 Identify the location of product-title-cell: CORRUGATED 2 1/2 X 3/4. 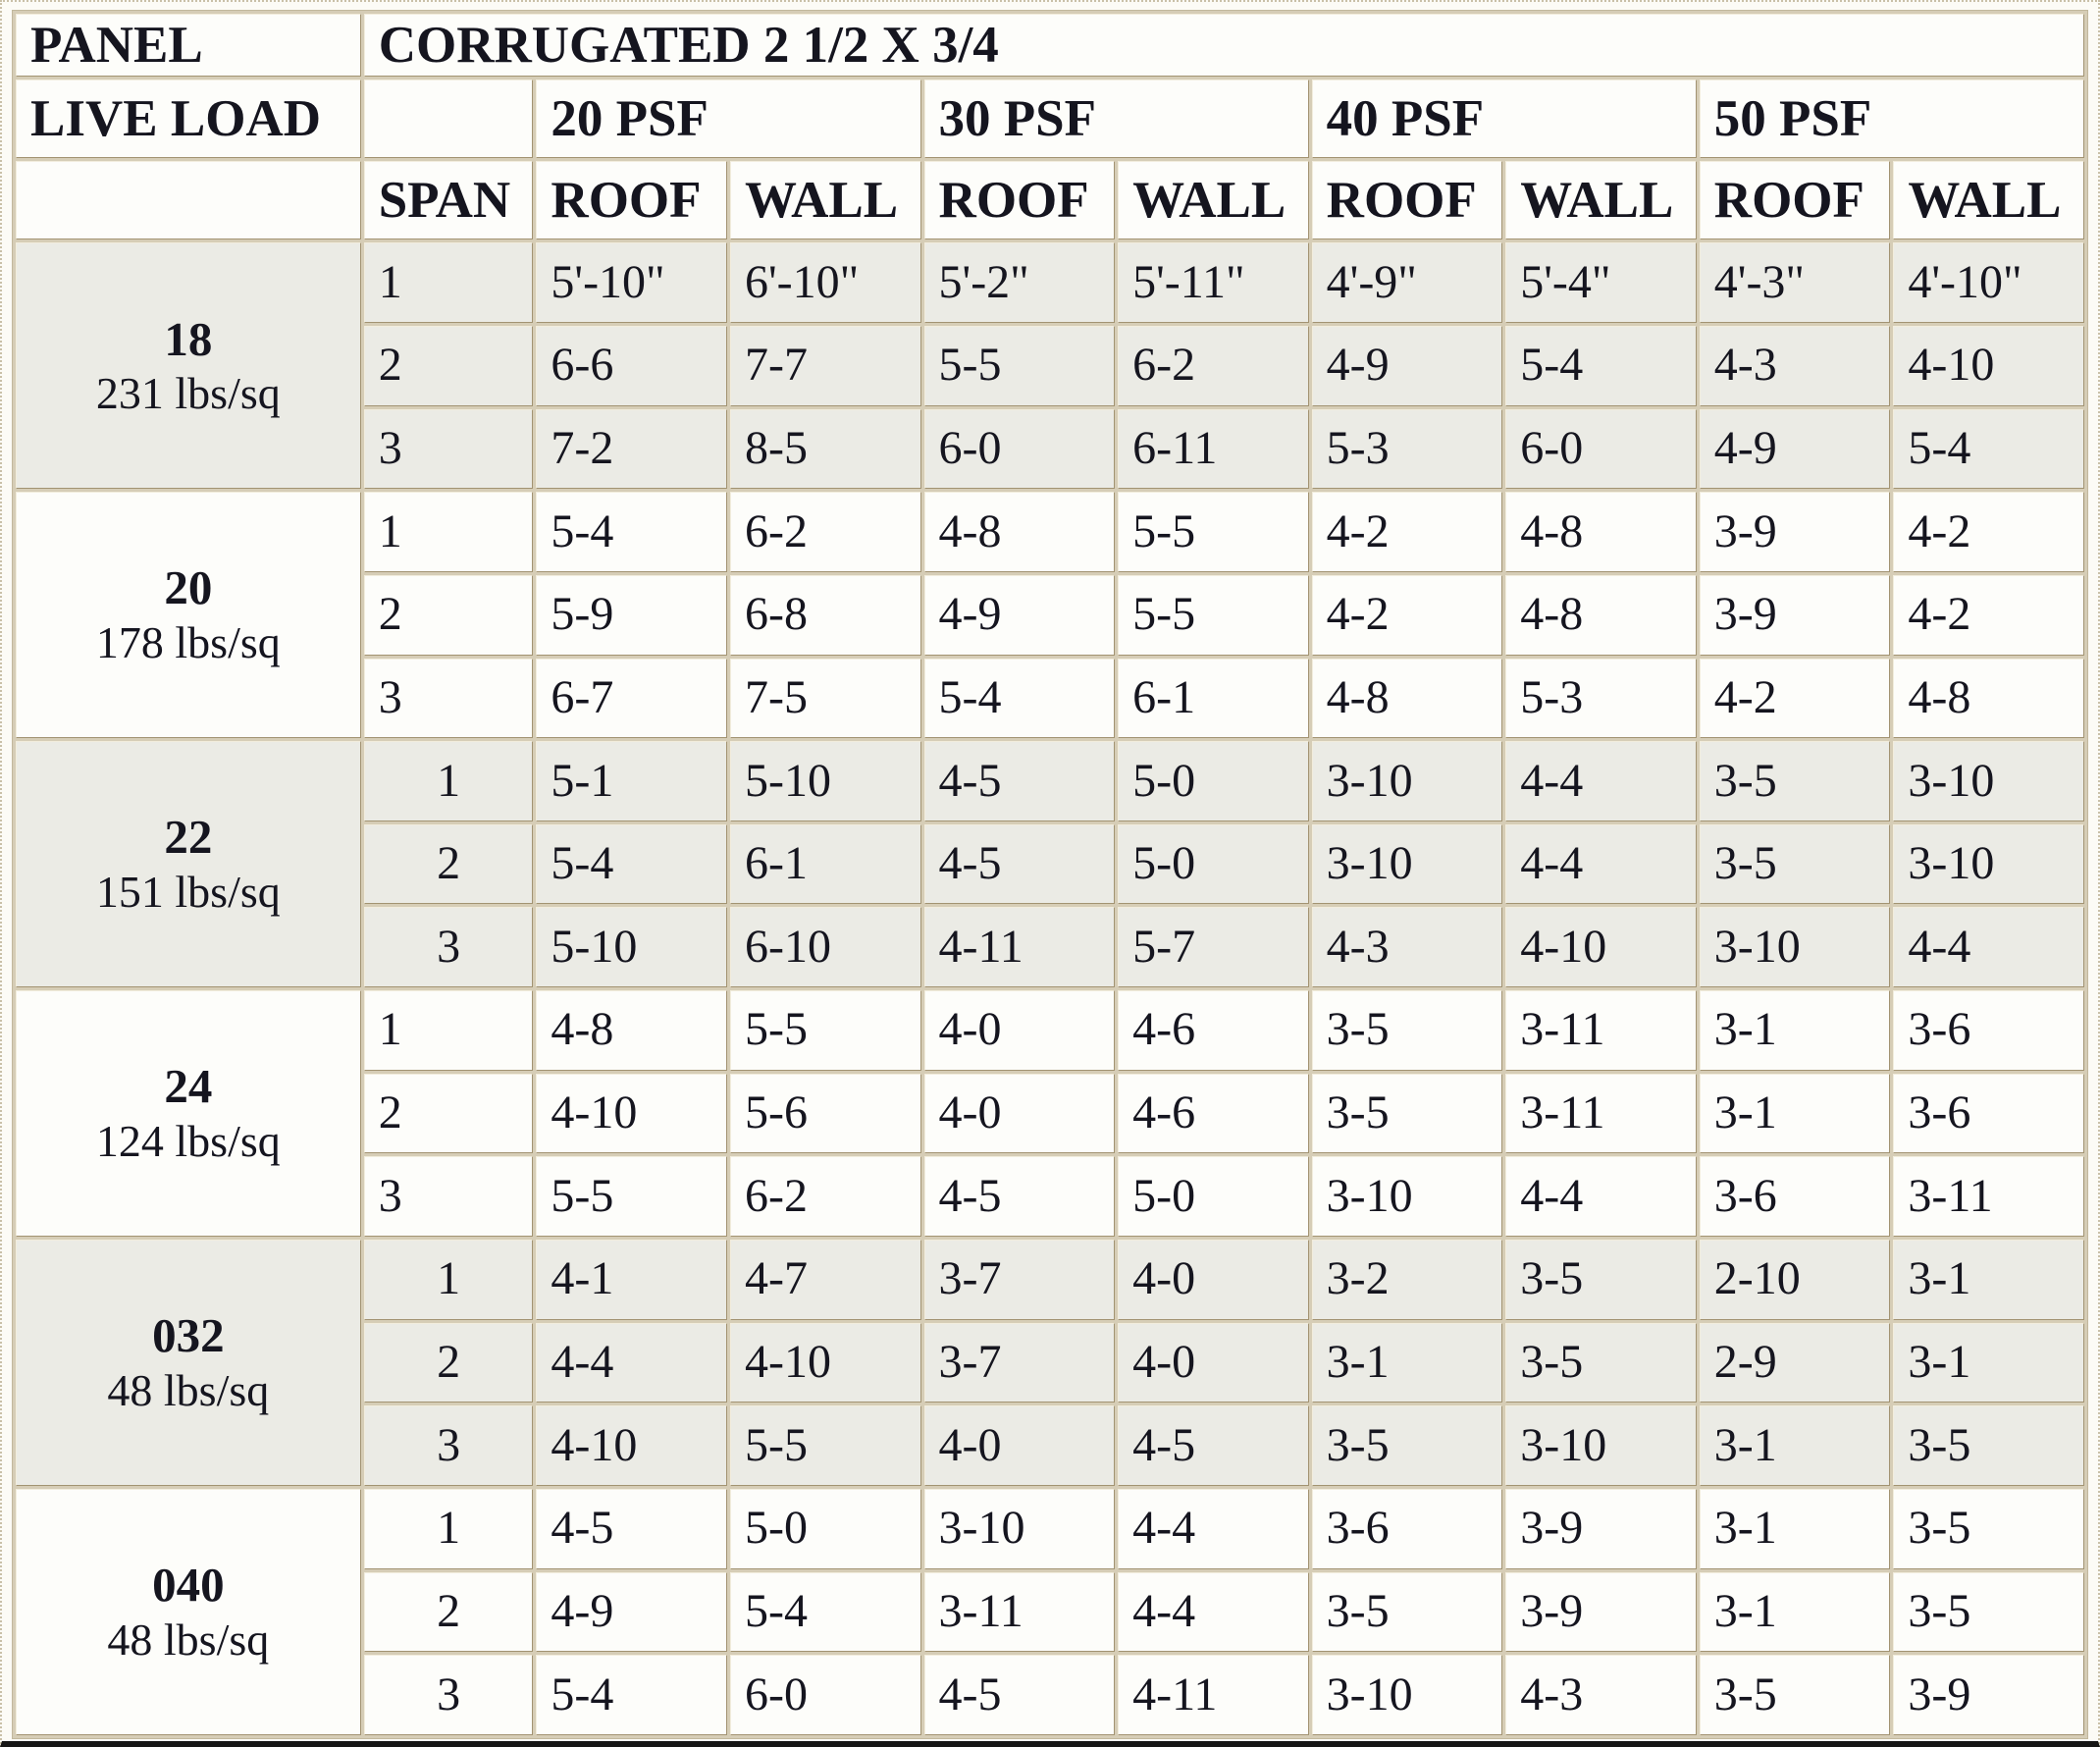
(1223, 46).